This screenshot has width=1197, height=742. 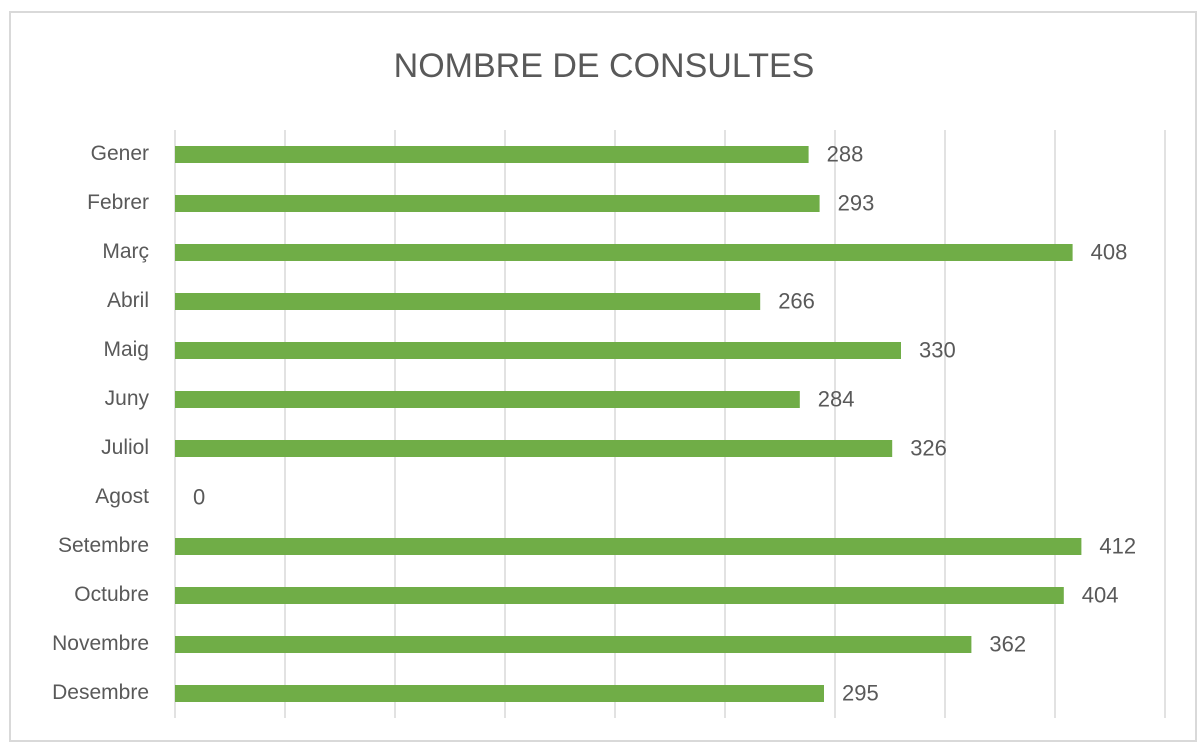 What do you see at coordinates (928, 447) in the screenshot?
I see `data-label: 326` at bounding box center [928, 447].